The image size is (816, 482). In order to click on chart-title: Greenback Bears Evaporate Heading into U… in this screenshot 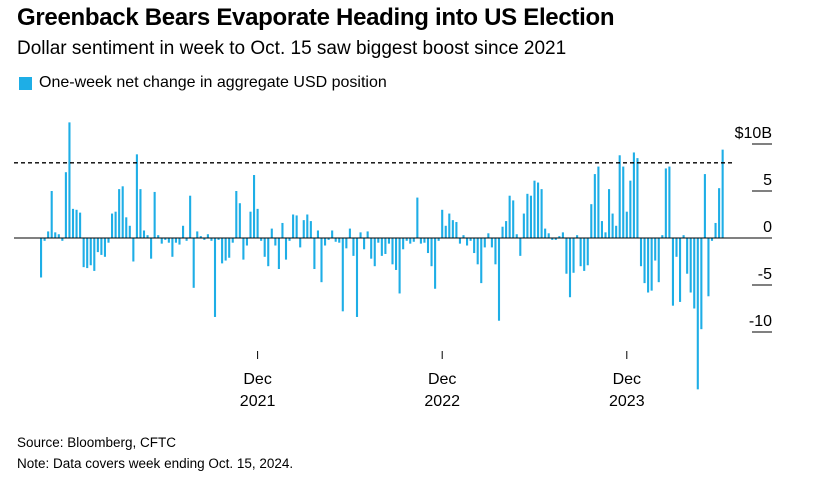, I will do `click(316, 17)`.